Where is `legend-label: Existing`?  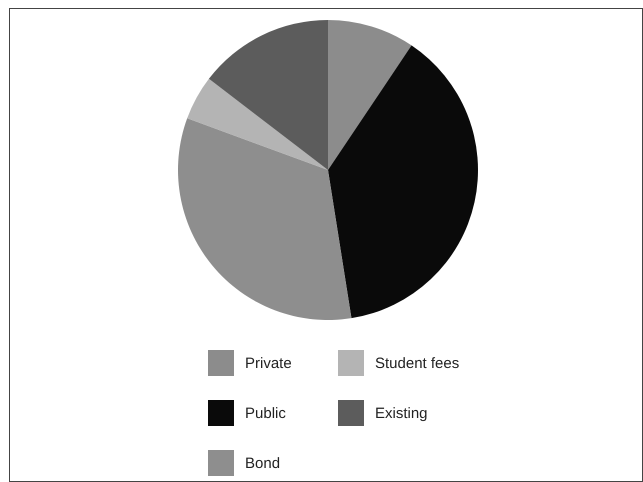
legend-label: Existing is located at coordinates (401, 413).